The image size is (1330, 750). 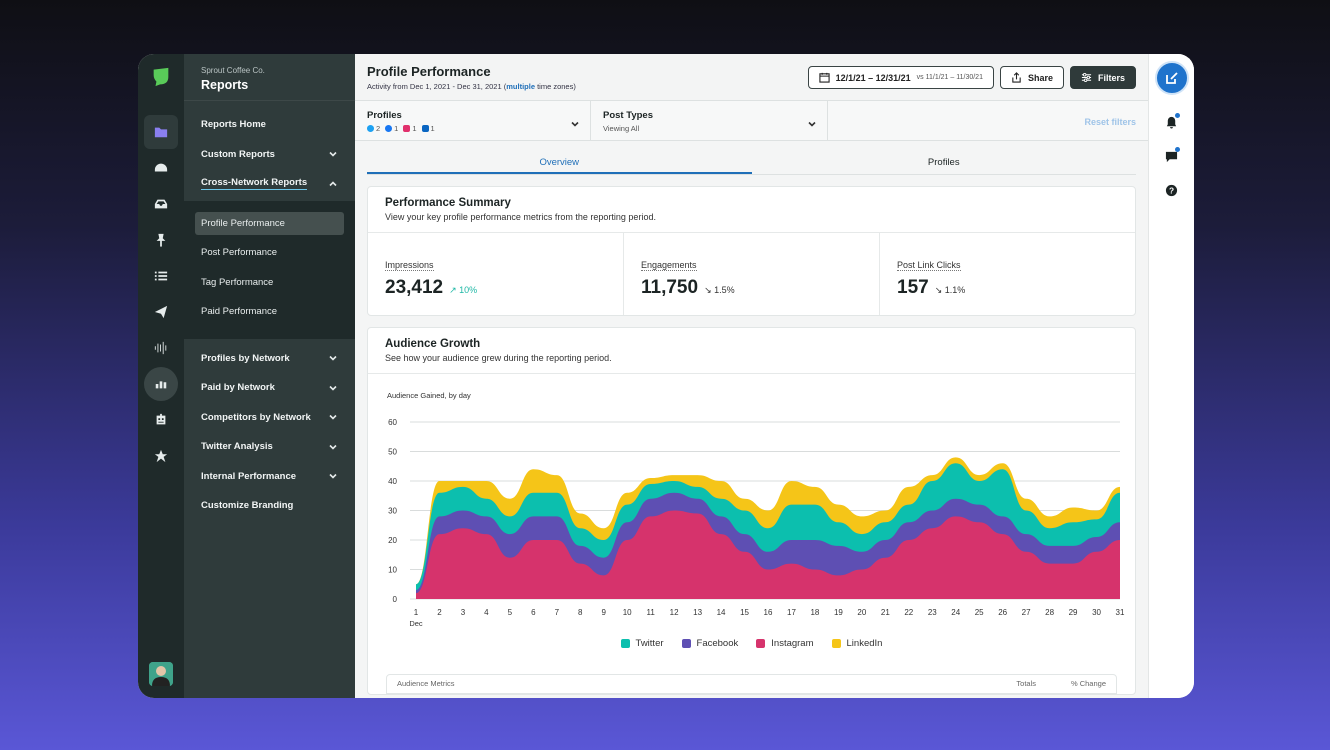 I want to click on compose-button, so click(x=1171, y=78).